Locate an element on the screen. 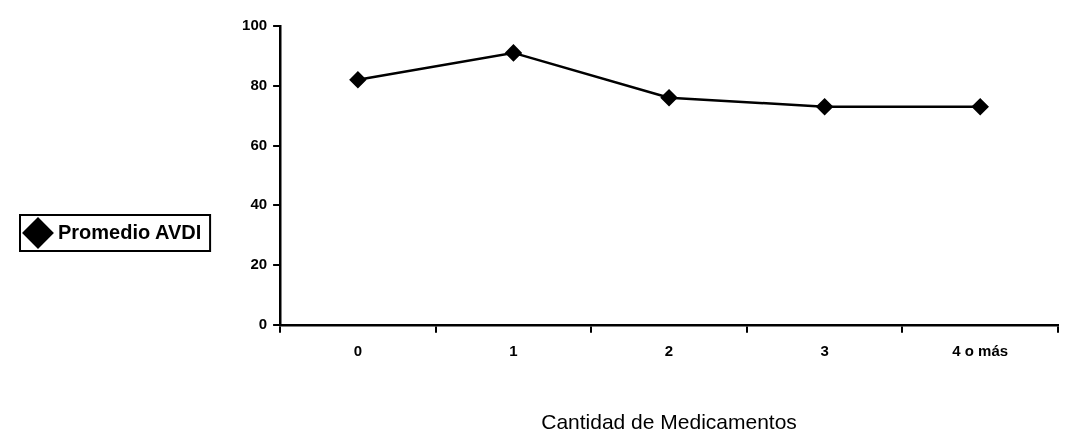 Image resolution: width=1070 pixels, height=448 pixels. y-tick-label: 0 is located at coordinates (263, 323).